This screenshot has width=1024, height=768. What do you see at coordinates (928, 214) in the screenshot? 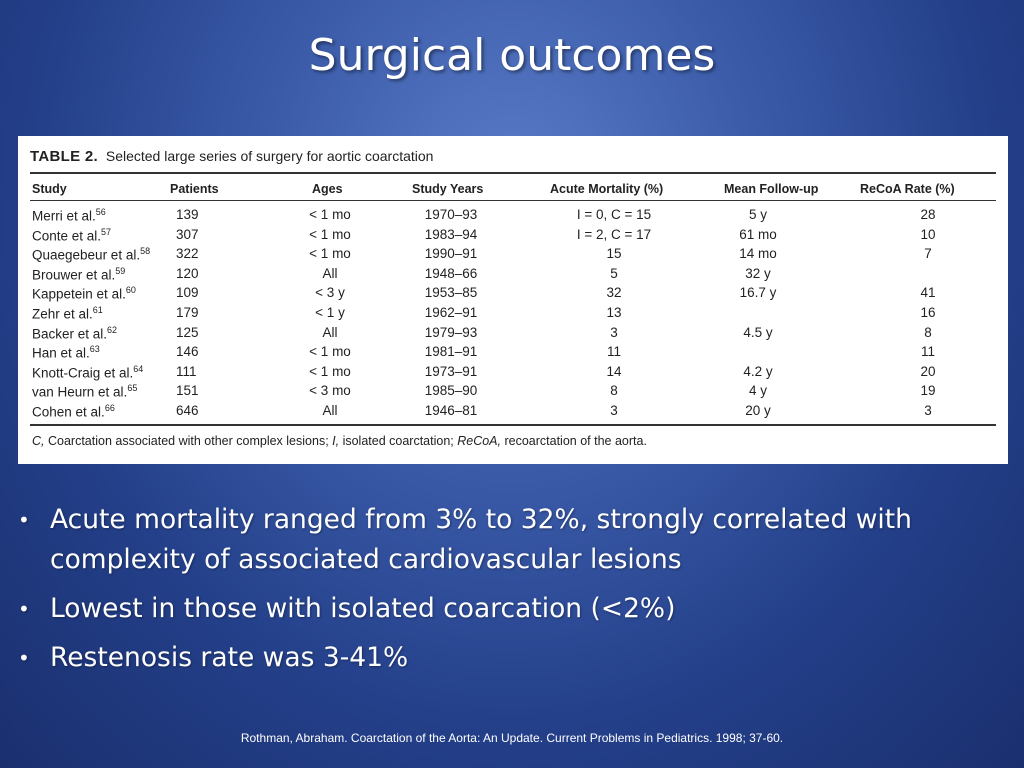
I see `cell-recoa-rate: 28` at bounding box center [928, 214].